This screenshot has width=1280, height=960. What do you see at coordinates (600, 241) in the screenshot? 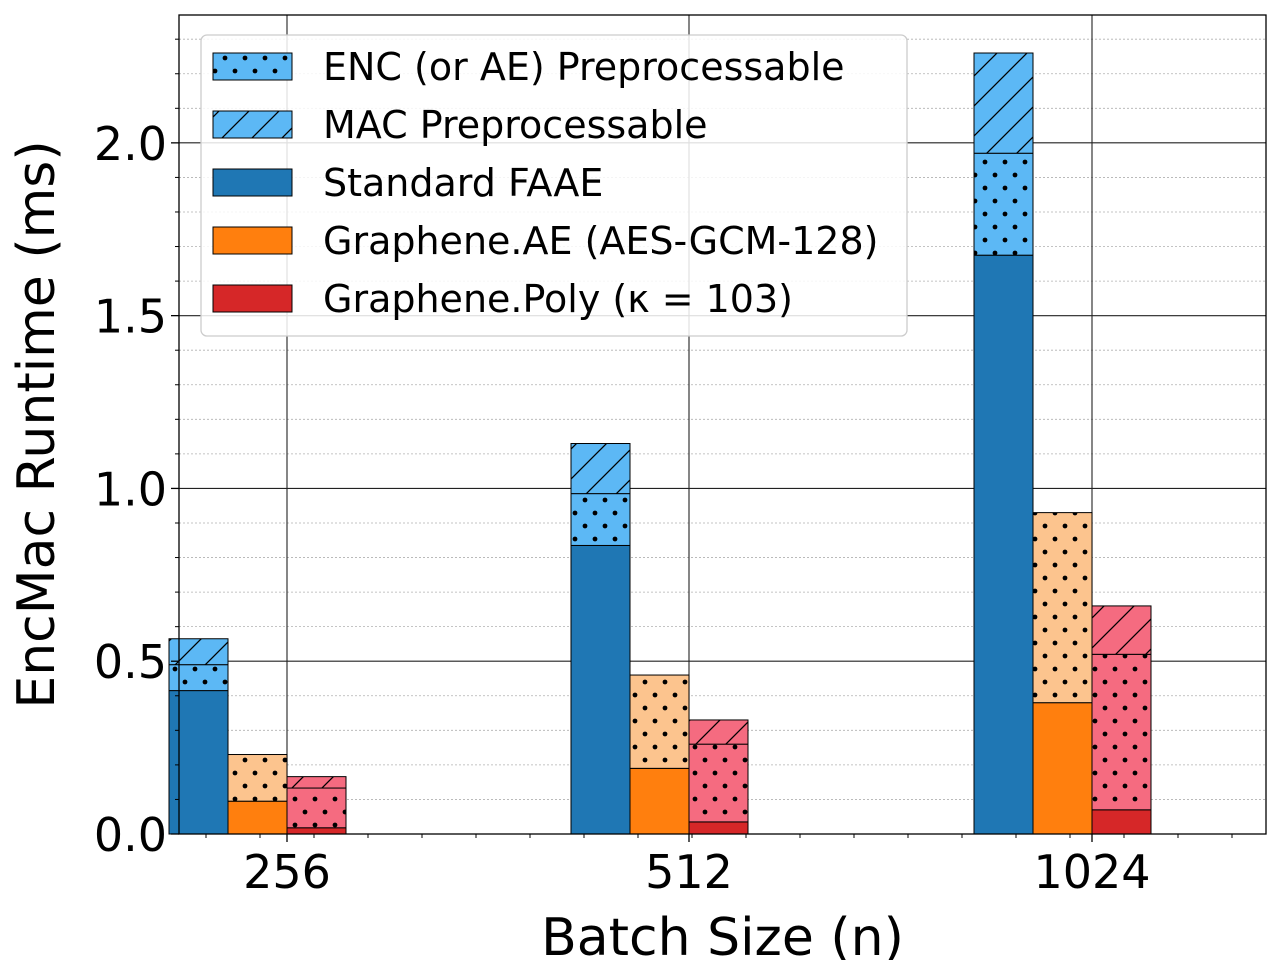
I see `legend-label: Graphene.AE (AES-GCM-128)` at bounding box center [600, 241].